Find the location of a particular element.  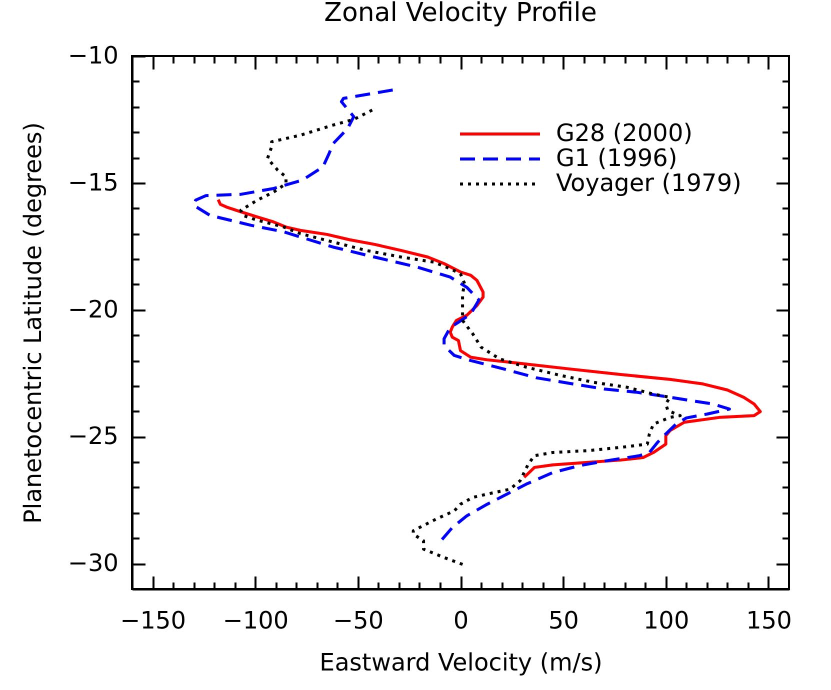

x-tick-label: −150 is located at coordinates (153, 620).